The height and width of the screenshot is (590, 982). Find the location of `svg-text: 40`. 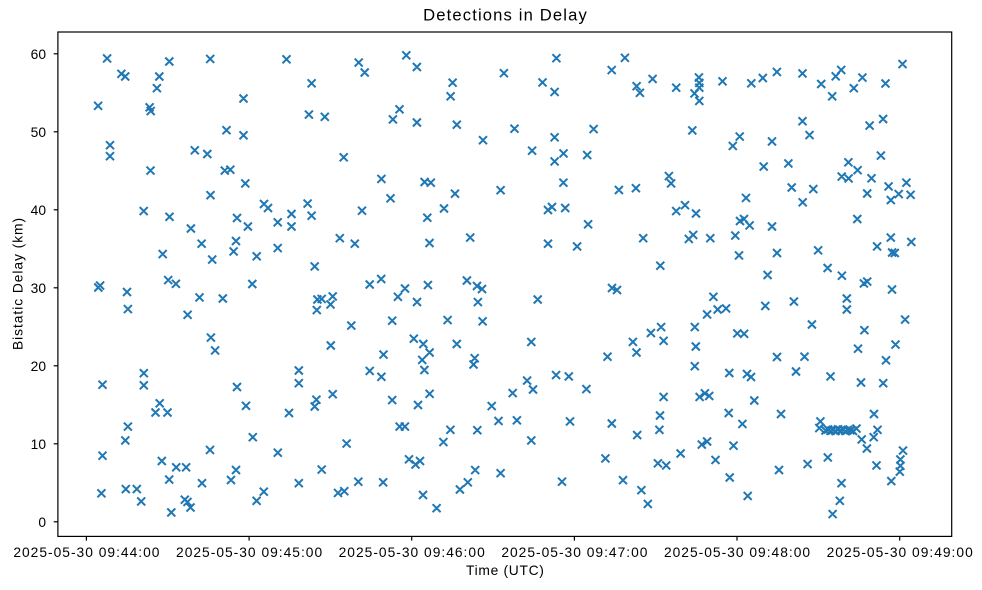

svg-text: 40 is located at coordinates (39, 210).